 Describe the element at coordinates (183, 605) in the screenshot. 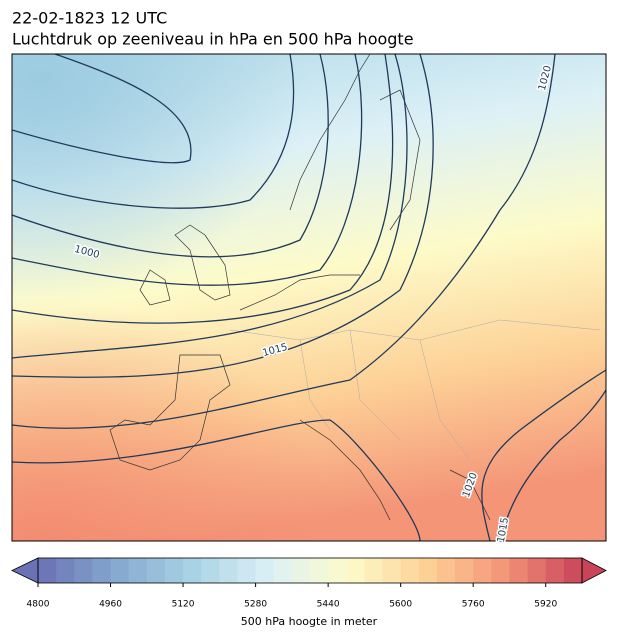

I see `colorbar-tick-label: 5120` at that location.